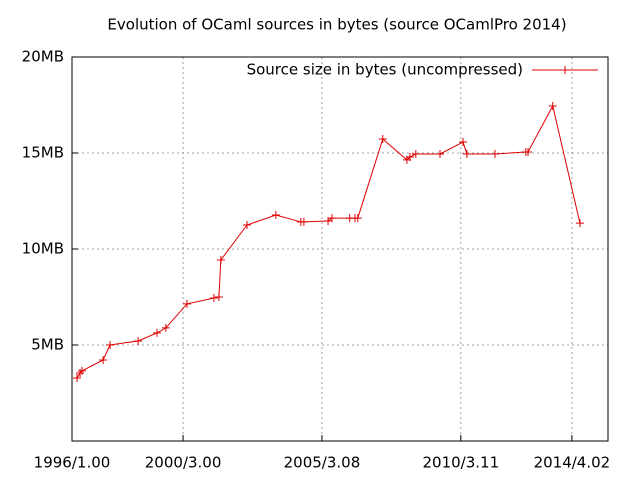  Describe the element at coordinates (43, 153) in the screenshot. I see `y-tick-label: 15MB` at that location.